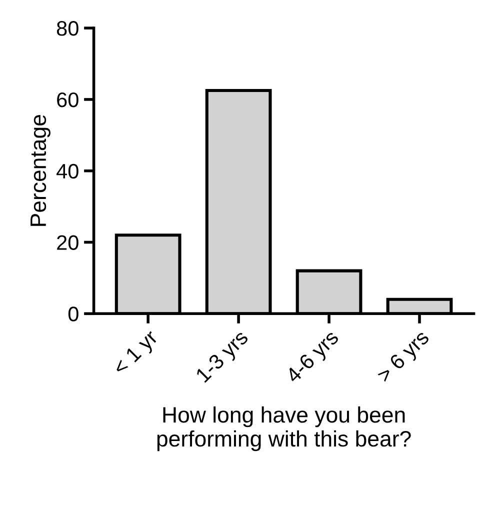 This screenshot has width=481, height=510. What do you see at coordinates (67, 171) in the screenshot?
I see `y-tick-label: 40` at bounding box center [67, 171].